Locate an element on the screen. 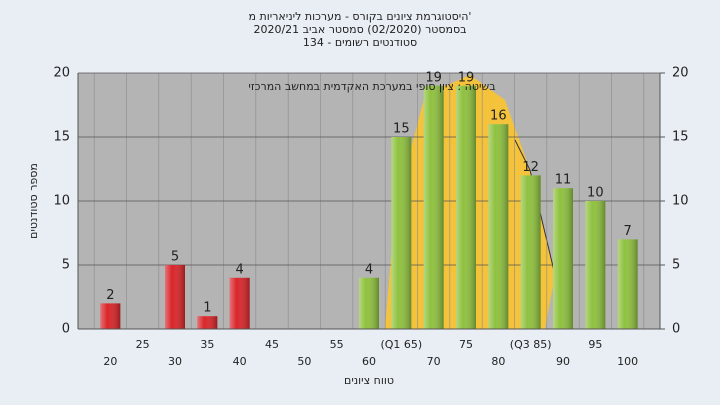 Image resolution: width=720 pixels, height=405 pixels. x-tick-label: 60 is located at coordinates (369, 361).